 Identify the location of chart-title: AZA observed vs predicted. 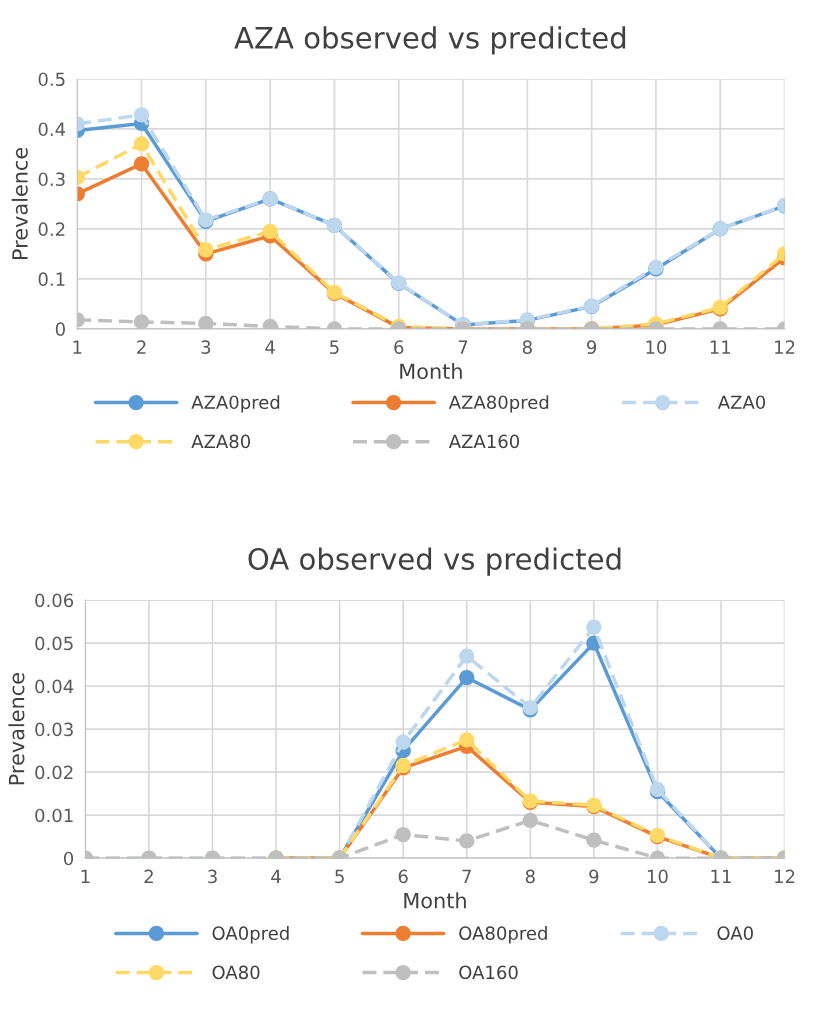
(430, 40).